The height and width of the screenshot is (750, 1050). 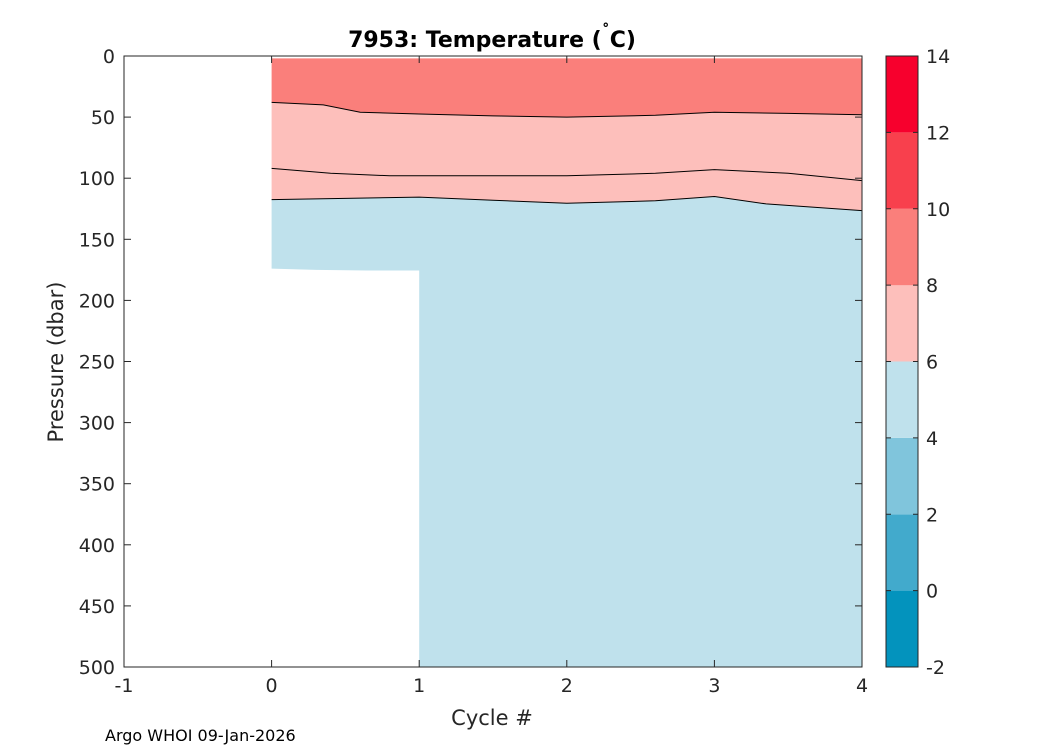 What do you see at coordinates (97, 424) in the screenshot?
I see `y-tick-label: 300` at bounding box center [97, 424].